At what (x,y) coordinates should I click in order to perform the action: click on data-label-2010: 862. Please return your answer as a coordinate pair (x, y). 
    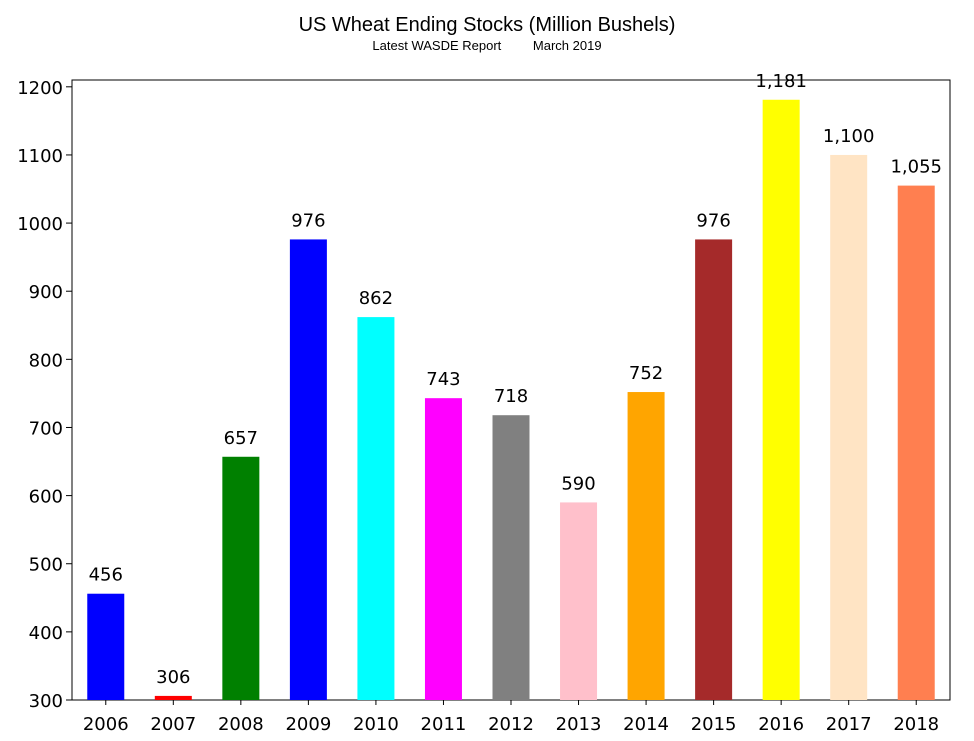
    Looking at the image, I should click on (376, 298).